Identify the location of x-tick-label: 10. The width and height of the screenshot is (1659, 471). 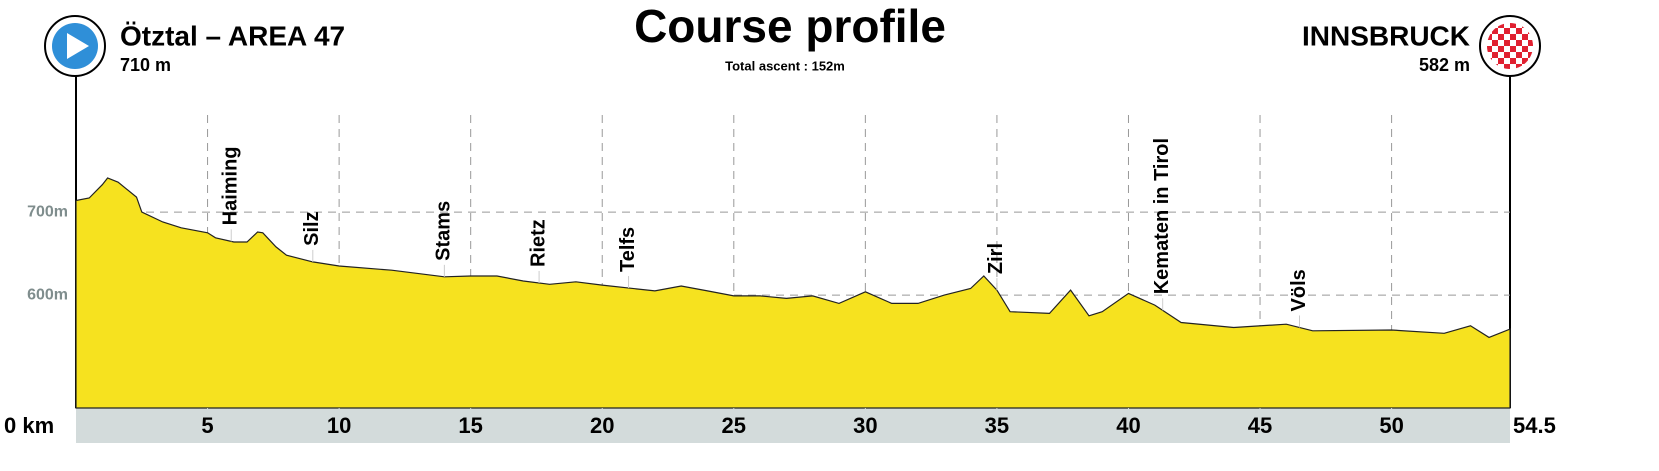
(339, 425).